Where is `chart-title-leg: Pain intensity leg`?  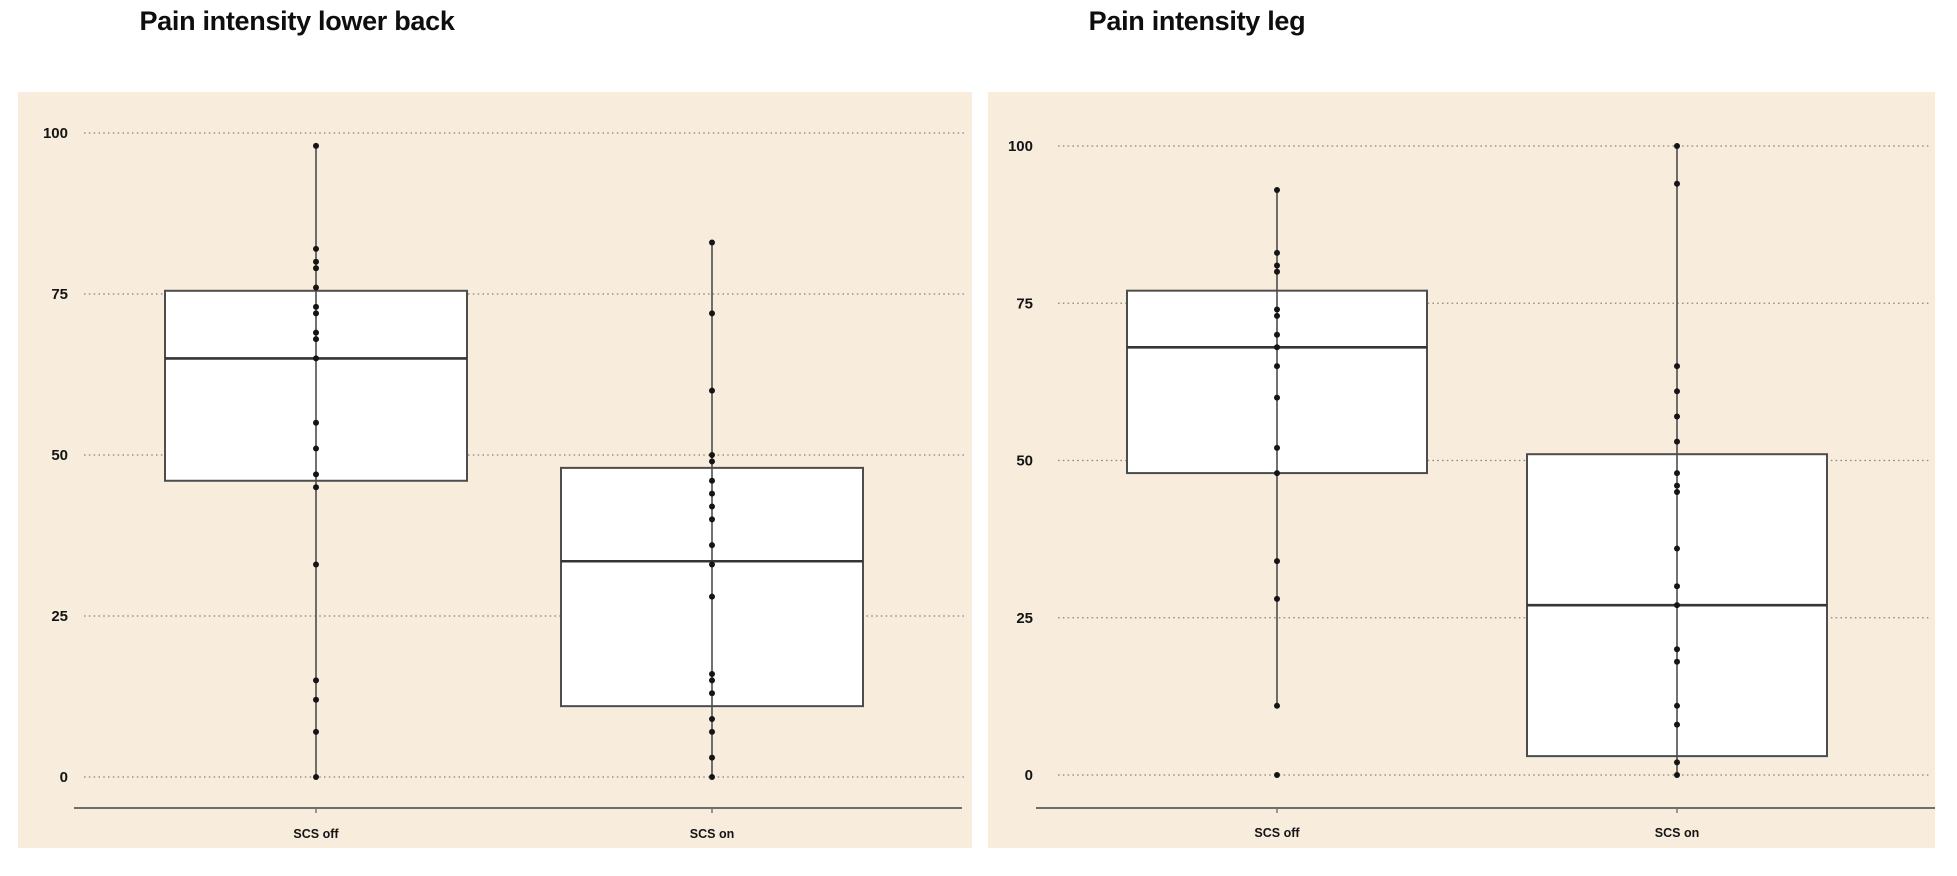 chart-title-leg: Pain intensity leg is located at coordinates (1197, 21).